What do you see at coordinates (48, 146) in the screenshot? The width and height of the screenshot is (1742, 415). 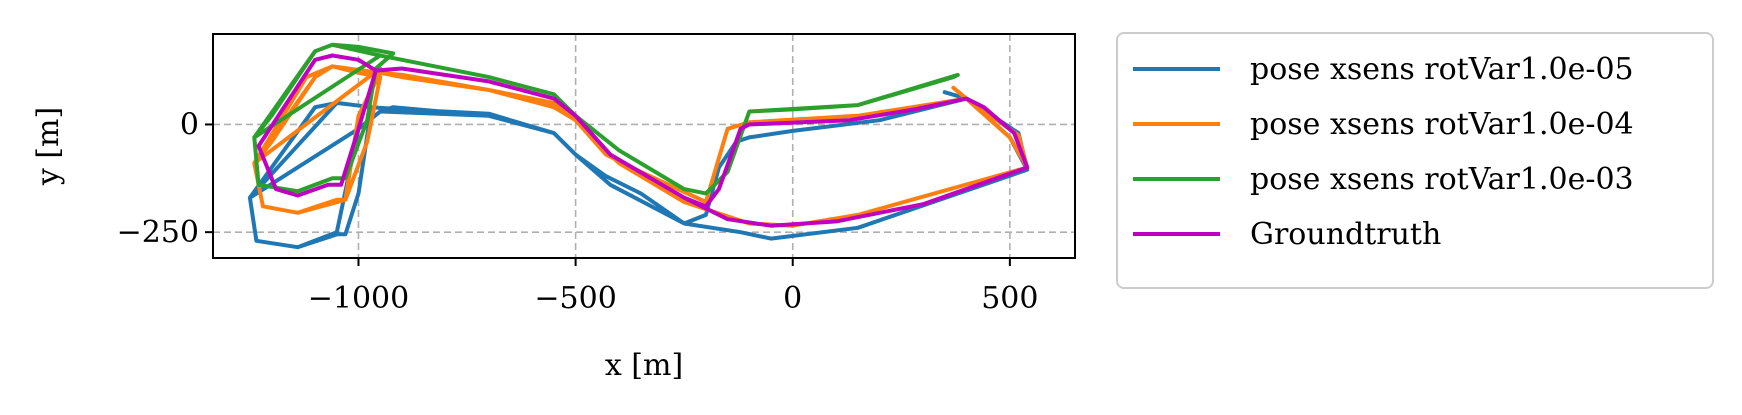 I see `y-axis-label: y [m]` at bounding box center [48, 146].